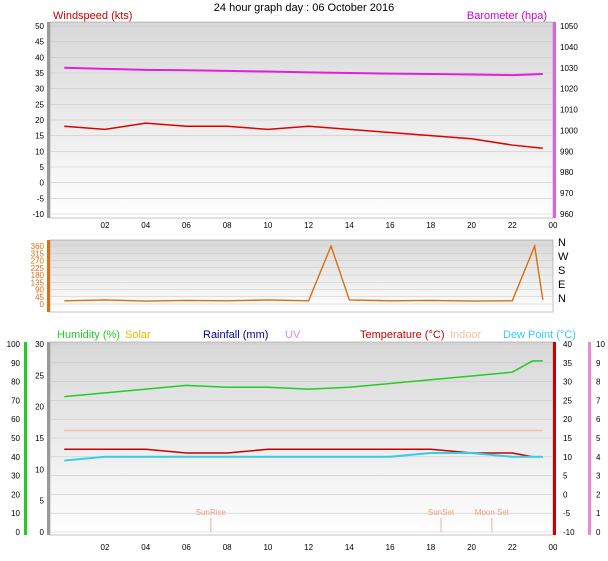  Describe the element at coordinates (567, 214) in the screenshot. I see `baro-tick-label: 960` at that location.